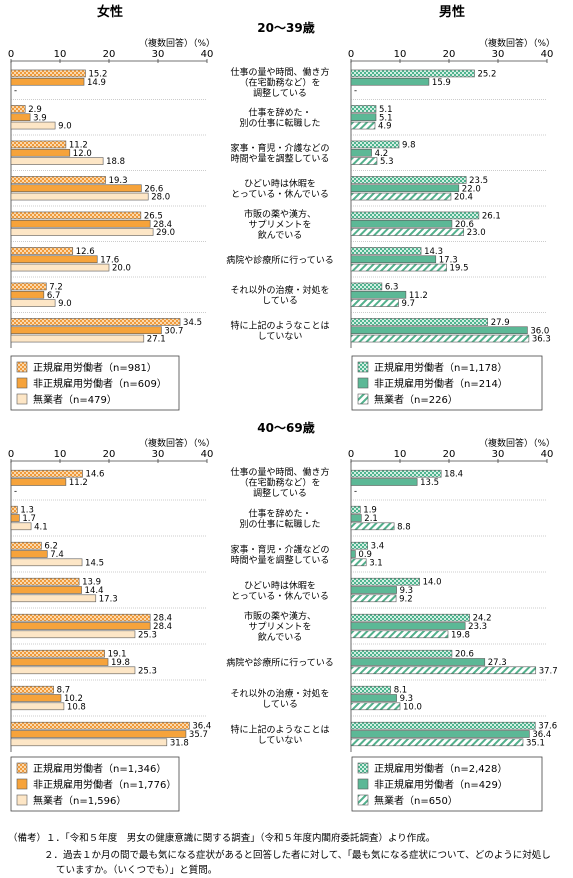 This screenshot has height=878, width=573. I want to click on data-label: 24.2, so click(482, 619).